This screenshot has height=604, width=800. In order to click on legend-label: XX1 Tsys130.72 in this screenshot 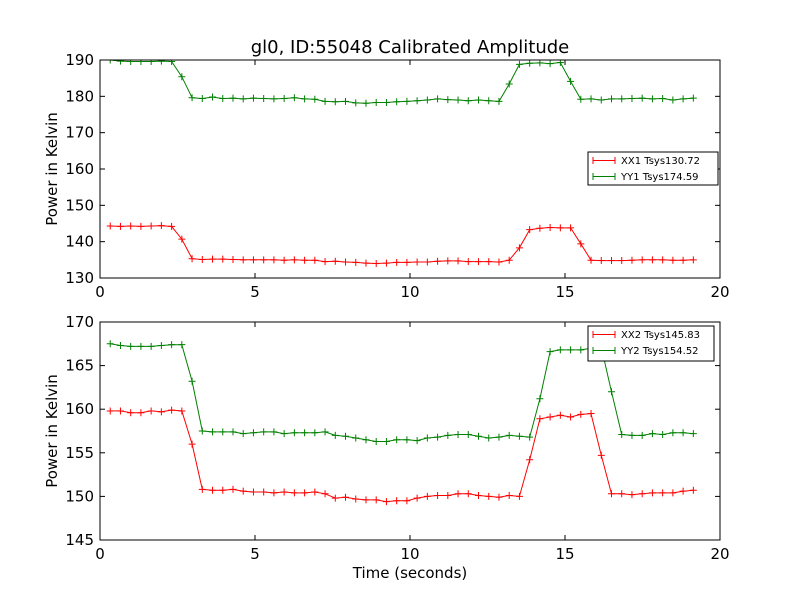, I will do `click(660, 161)`.